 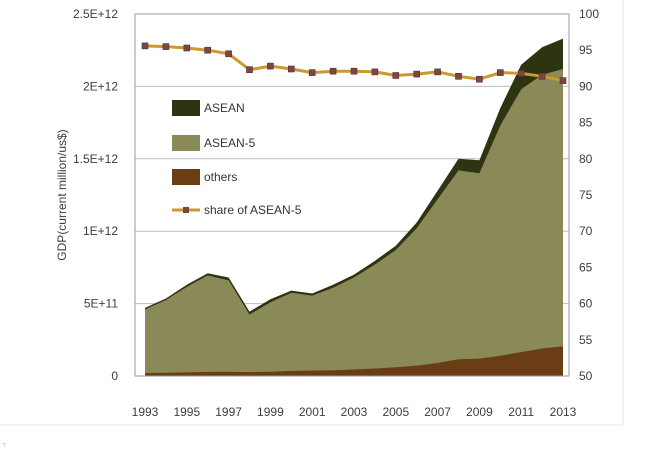 What do you see at coordinates (354, 361) in the screenshot?
I see `area-others` at bounding box center [354, 361].